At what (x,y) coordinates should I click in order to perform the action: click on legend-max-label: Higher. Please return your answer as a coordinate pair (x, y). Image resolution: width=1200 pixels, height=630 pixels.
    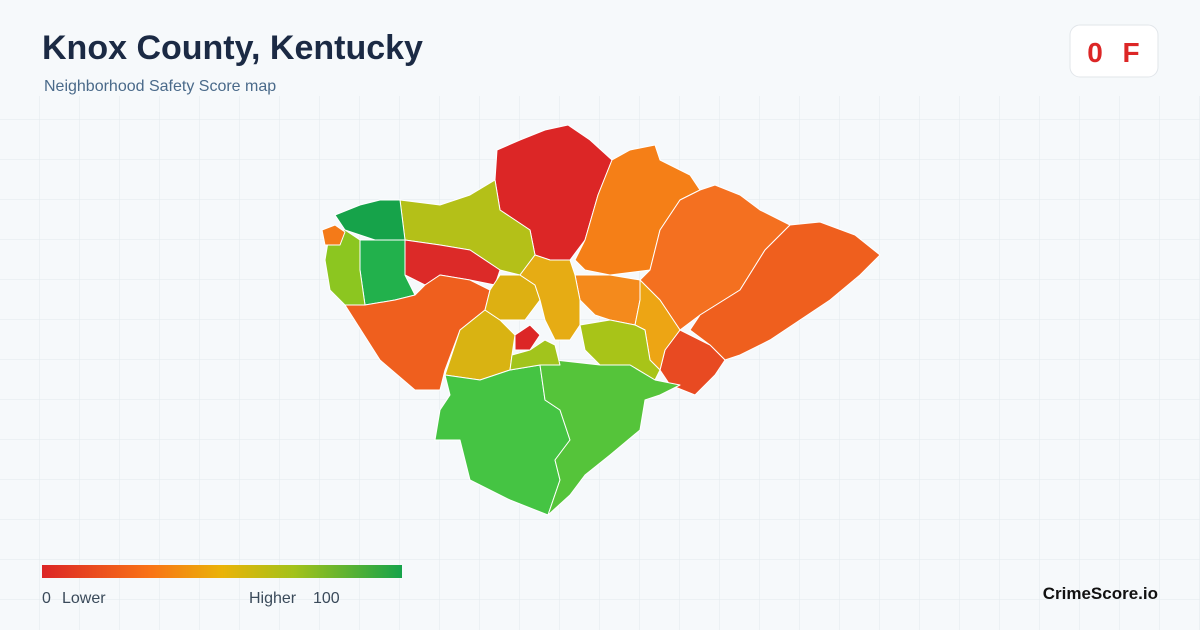
    Looking at the image, I should click on (273, 598).